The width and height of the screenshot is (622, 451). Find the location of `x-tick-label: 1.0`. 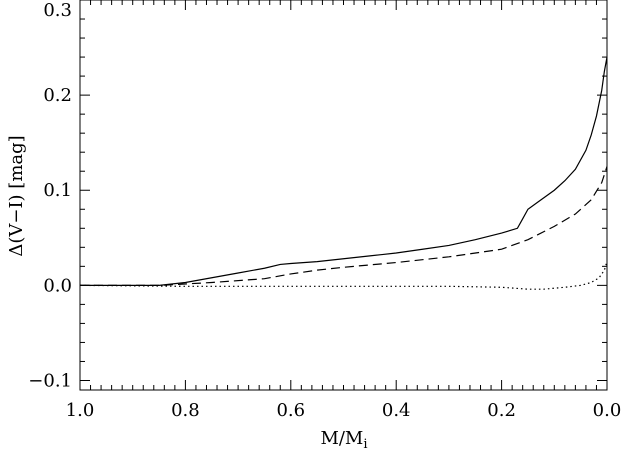

x-tick-label: 1.0 is located at coordinates (80, 410).